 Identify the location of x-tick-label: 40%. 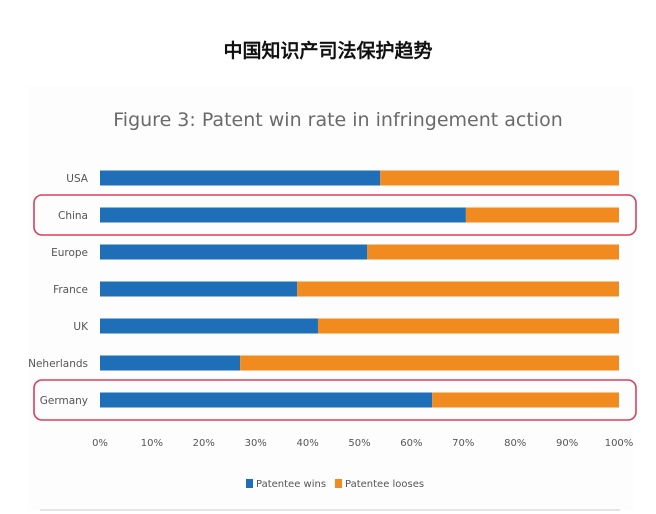
(307, 443).